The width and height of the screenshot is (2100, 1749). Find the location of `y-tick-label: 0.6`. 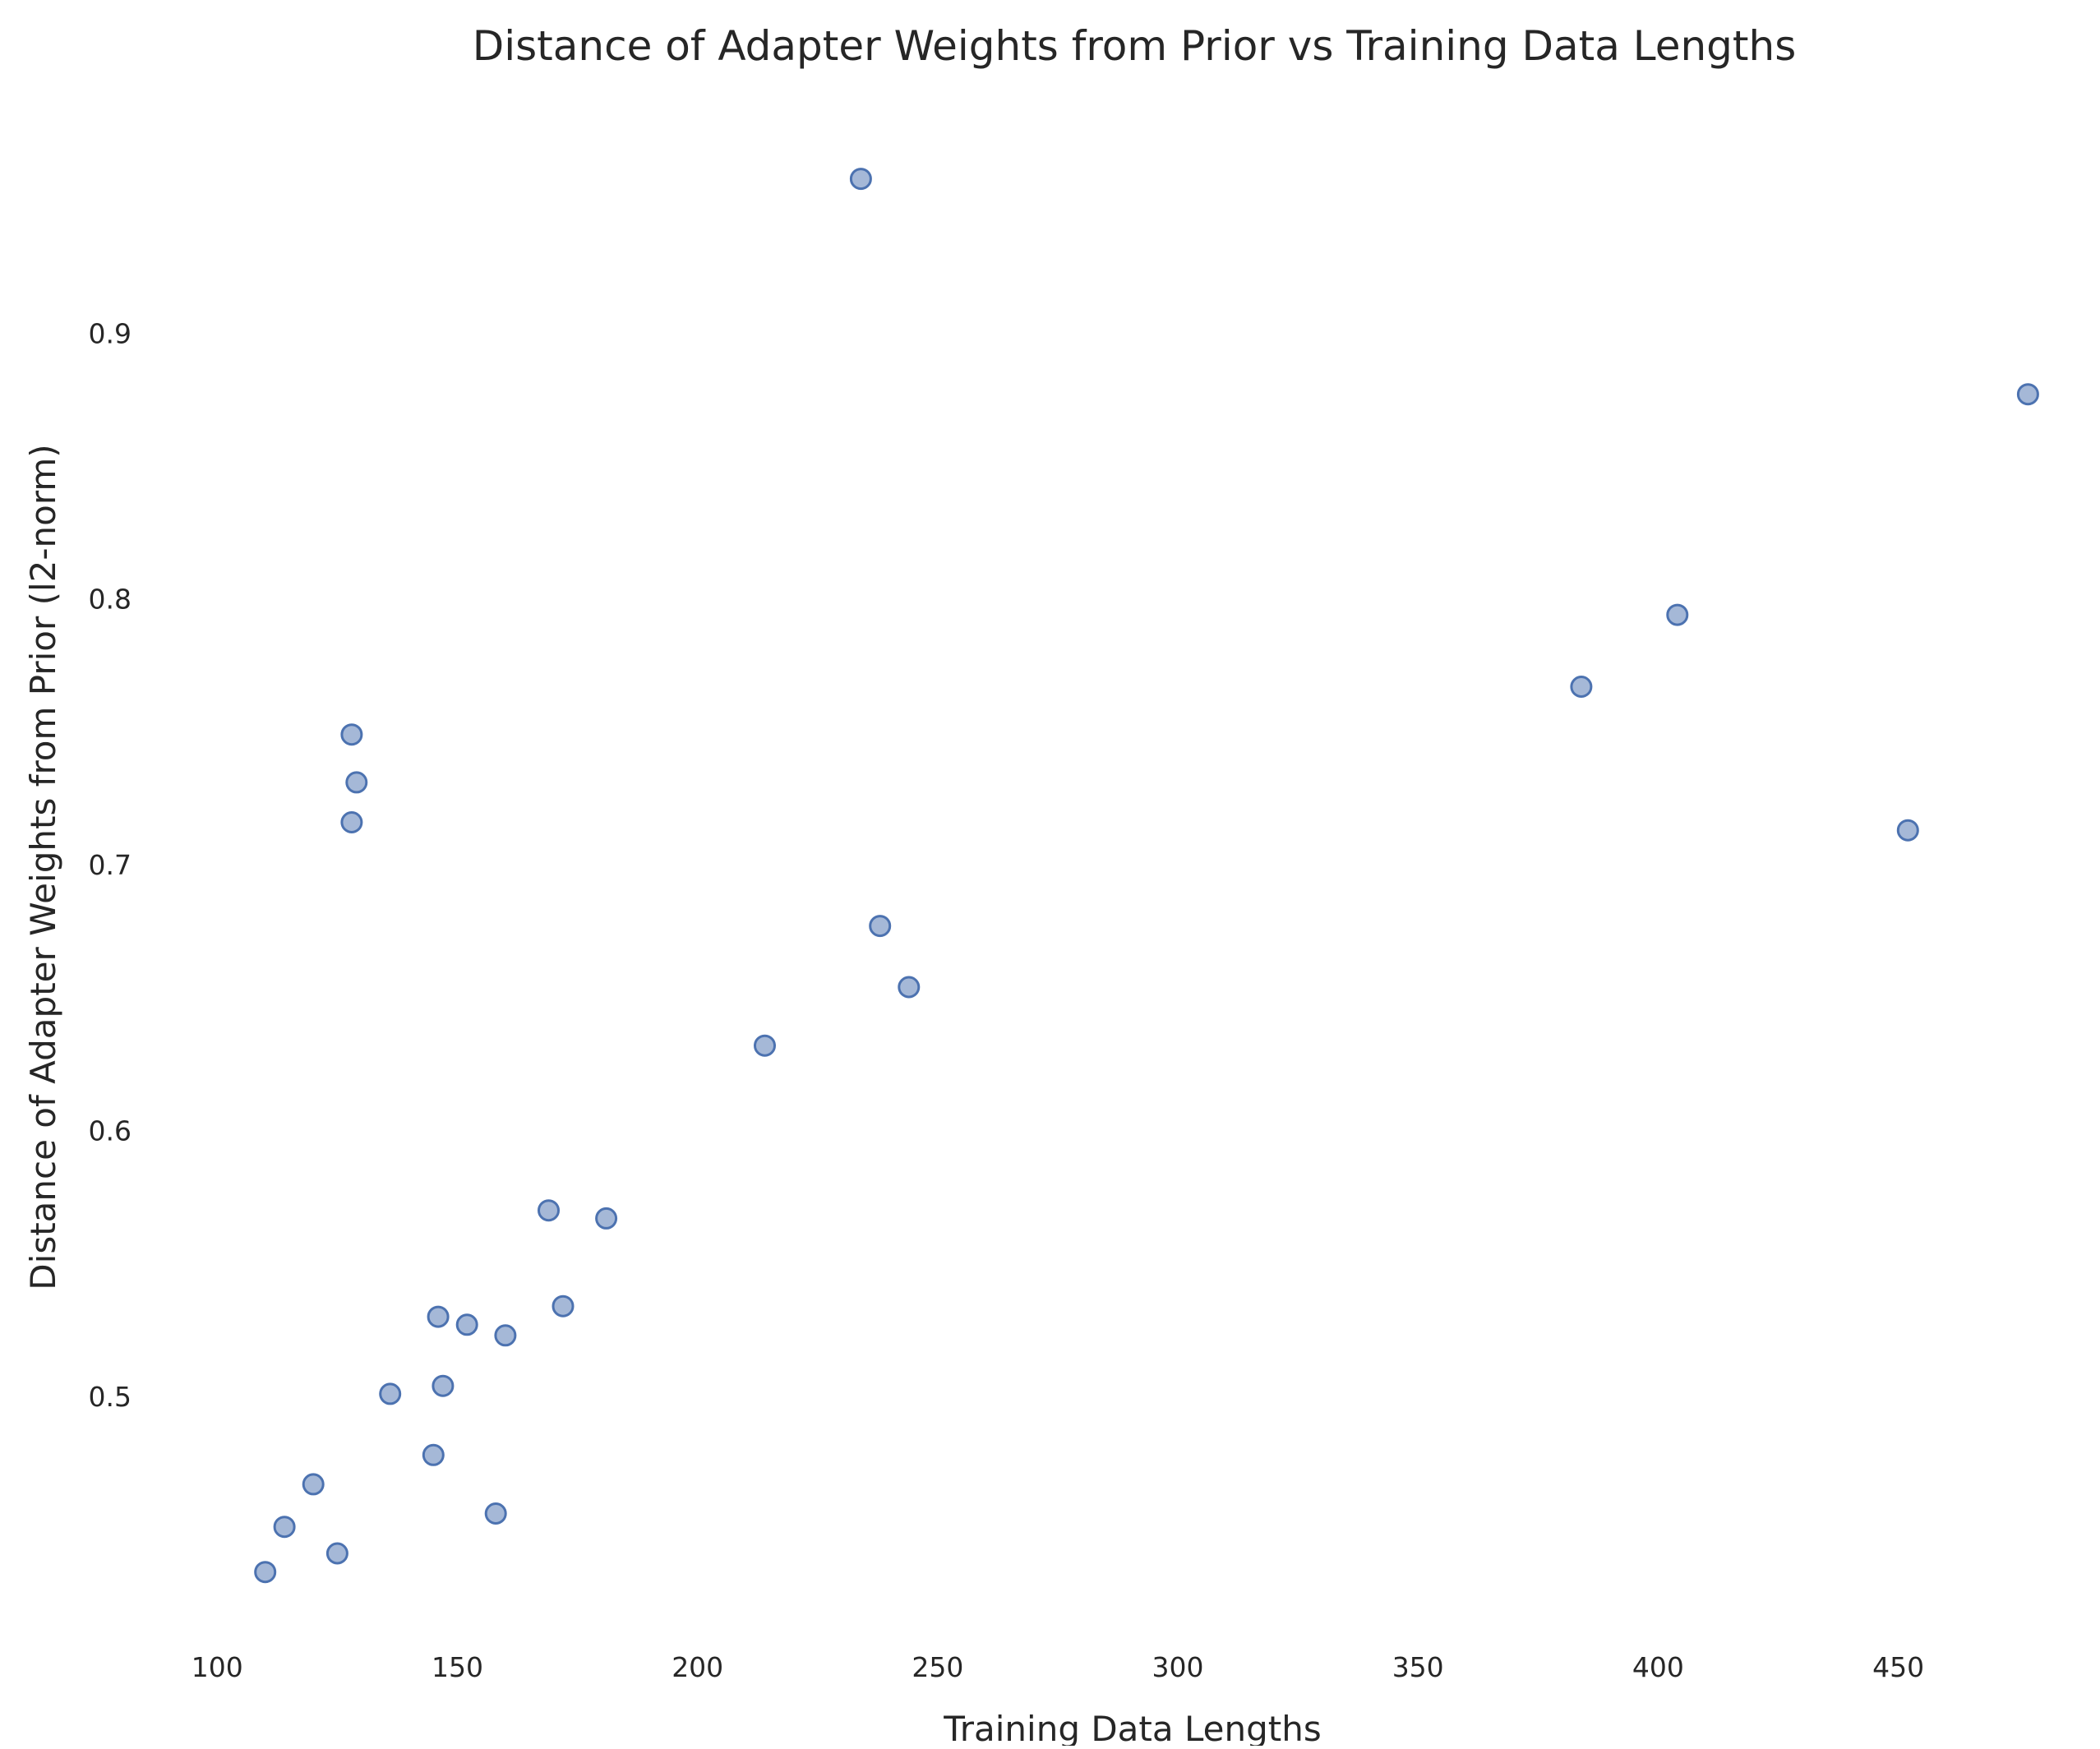

y-tick-label: 0.6 is located at coordinates (110, 1131).